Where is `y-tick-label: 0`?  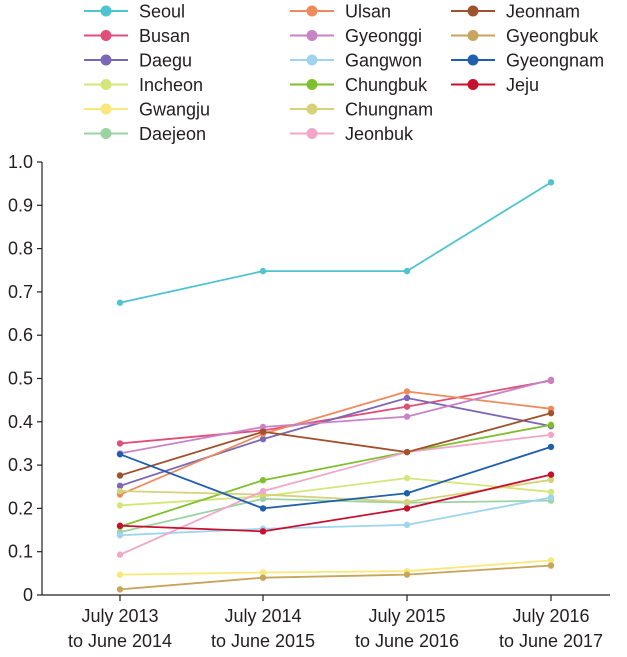
y-tick-label: 0 is located at coordinates (28, 595).